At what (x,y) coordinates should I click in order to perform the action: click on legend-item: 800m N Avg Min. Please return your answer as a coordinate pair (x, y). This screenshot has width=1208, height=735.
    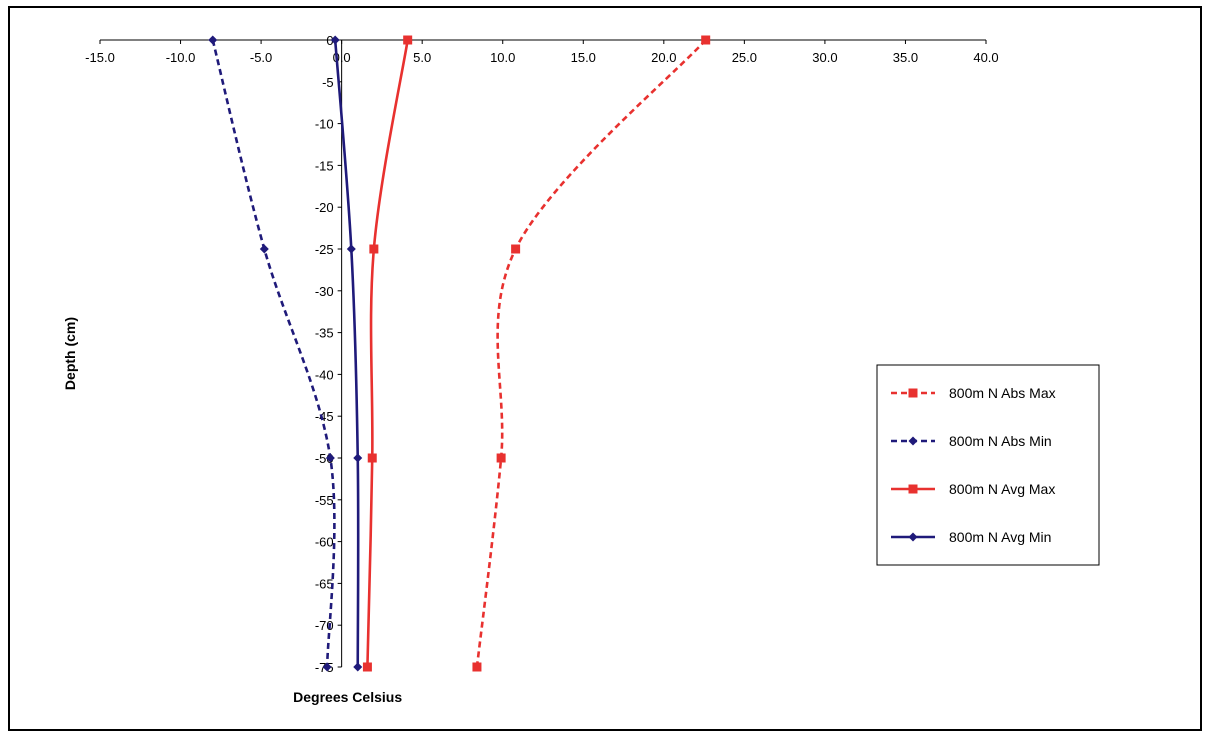
    Looking at the image, I should click on (971, 537).